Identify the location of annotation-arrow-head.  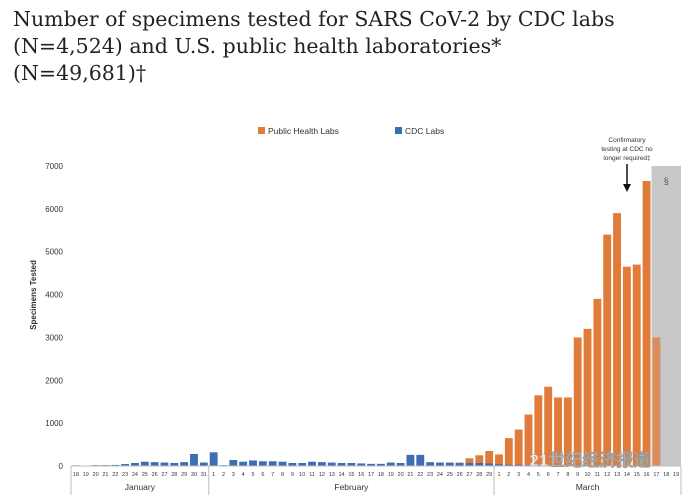
(627, 188).